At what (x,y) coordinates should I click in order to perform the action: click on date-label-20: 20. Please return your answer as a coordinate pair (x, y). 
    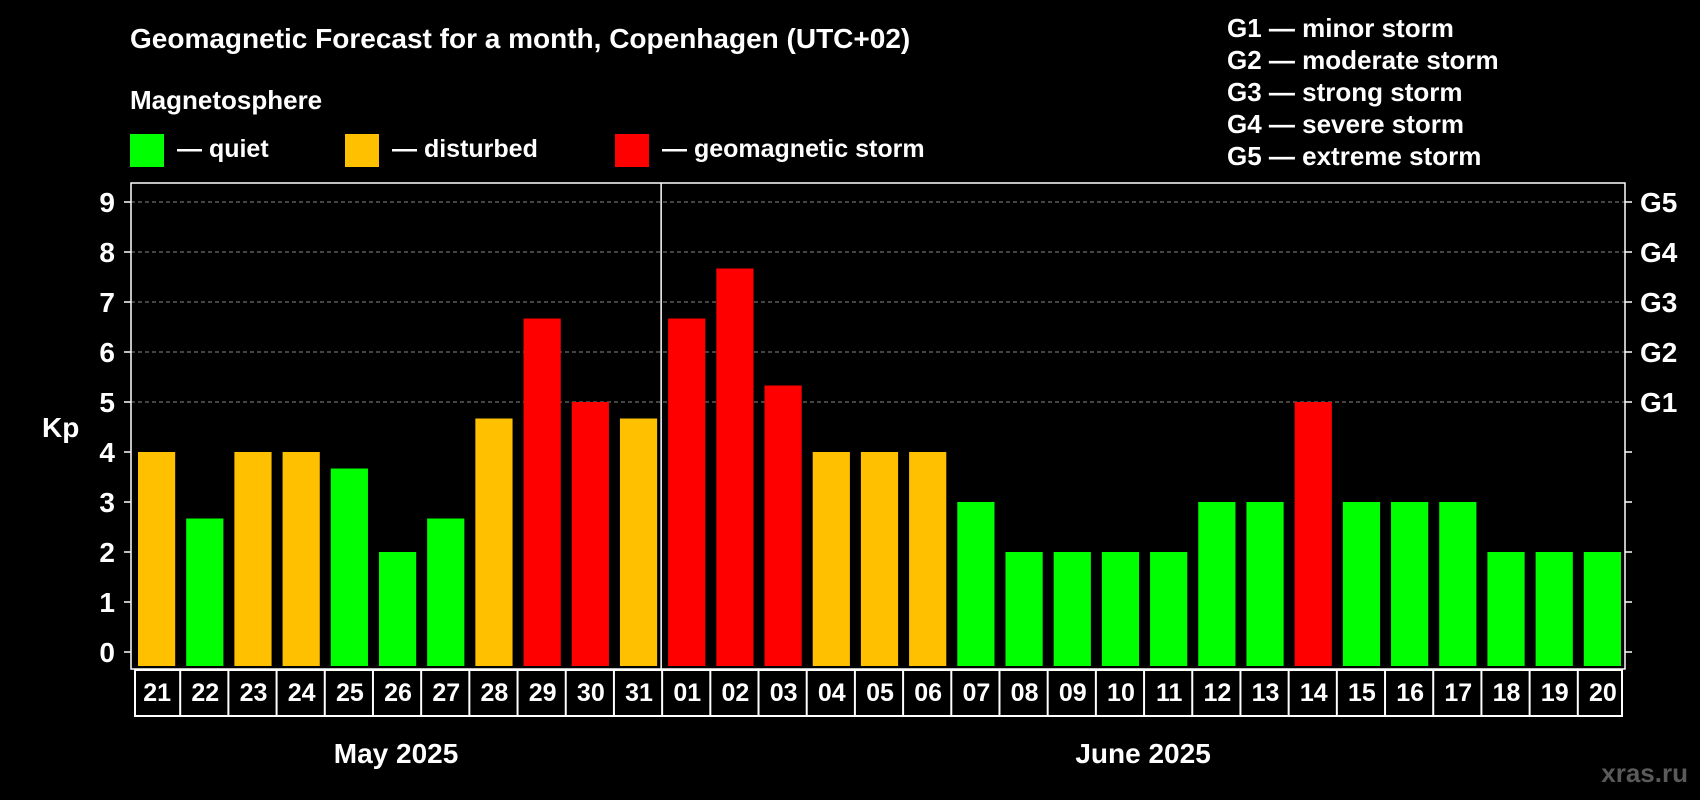
    Looking at the image, I should click on (1603, 693).